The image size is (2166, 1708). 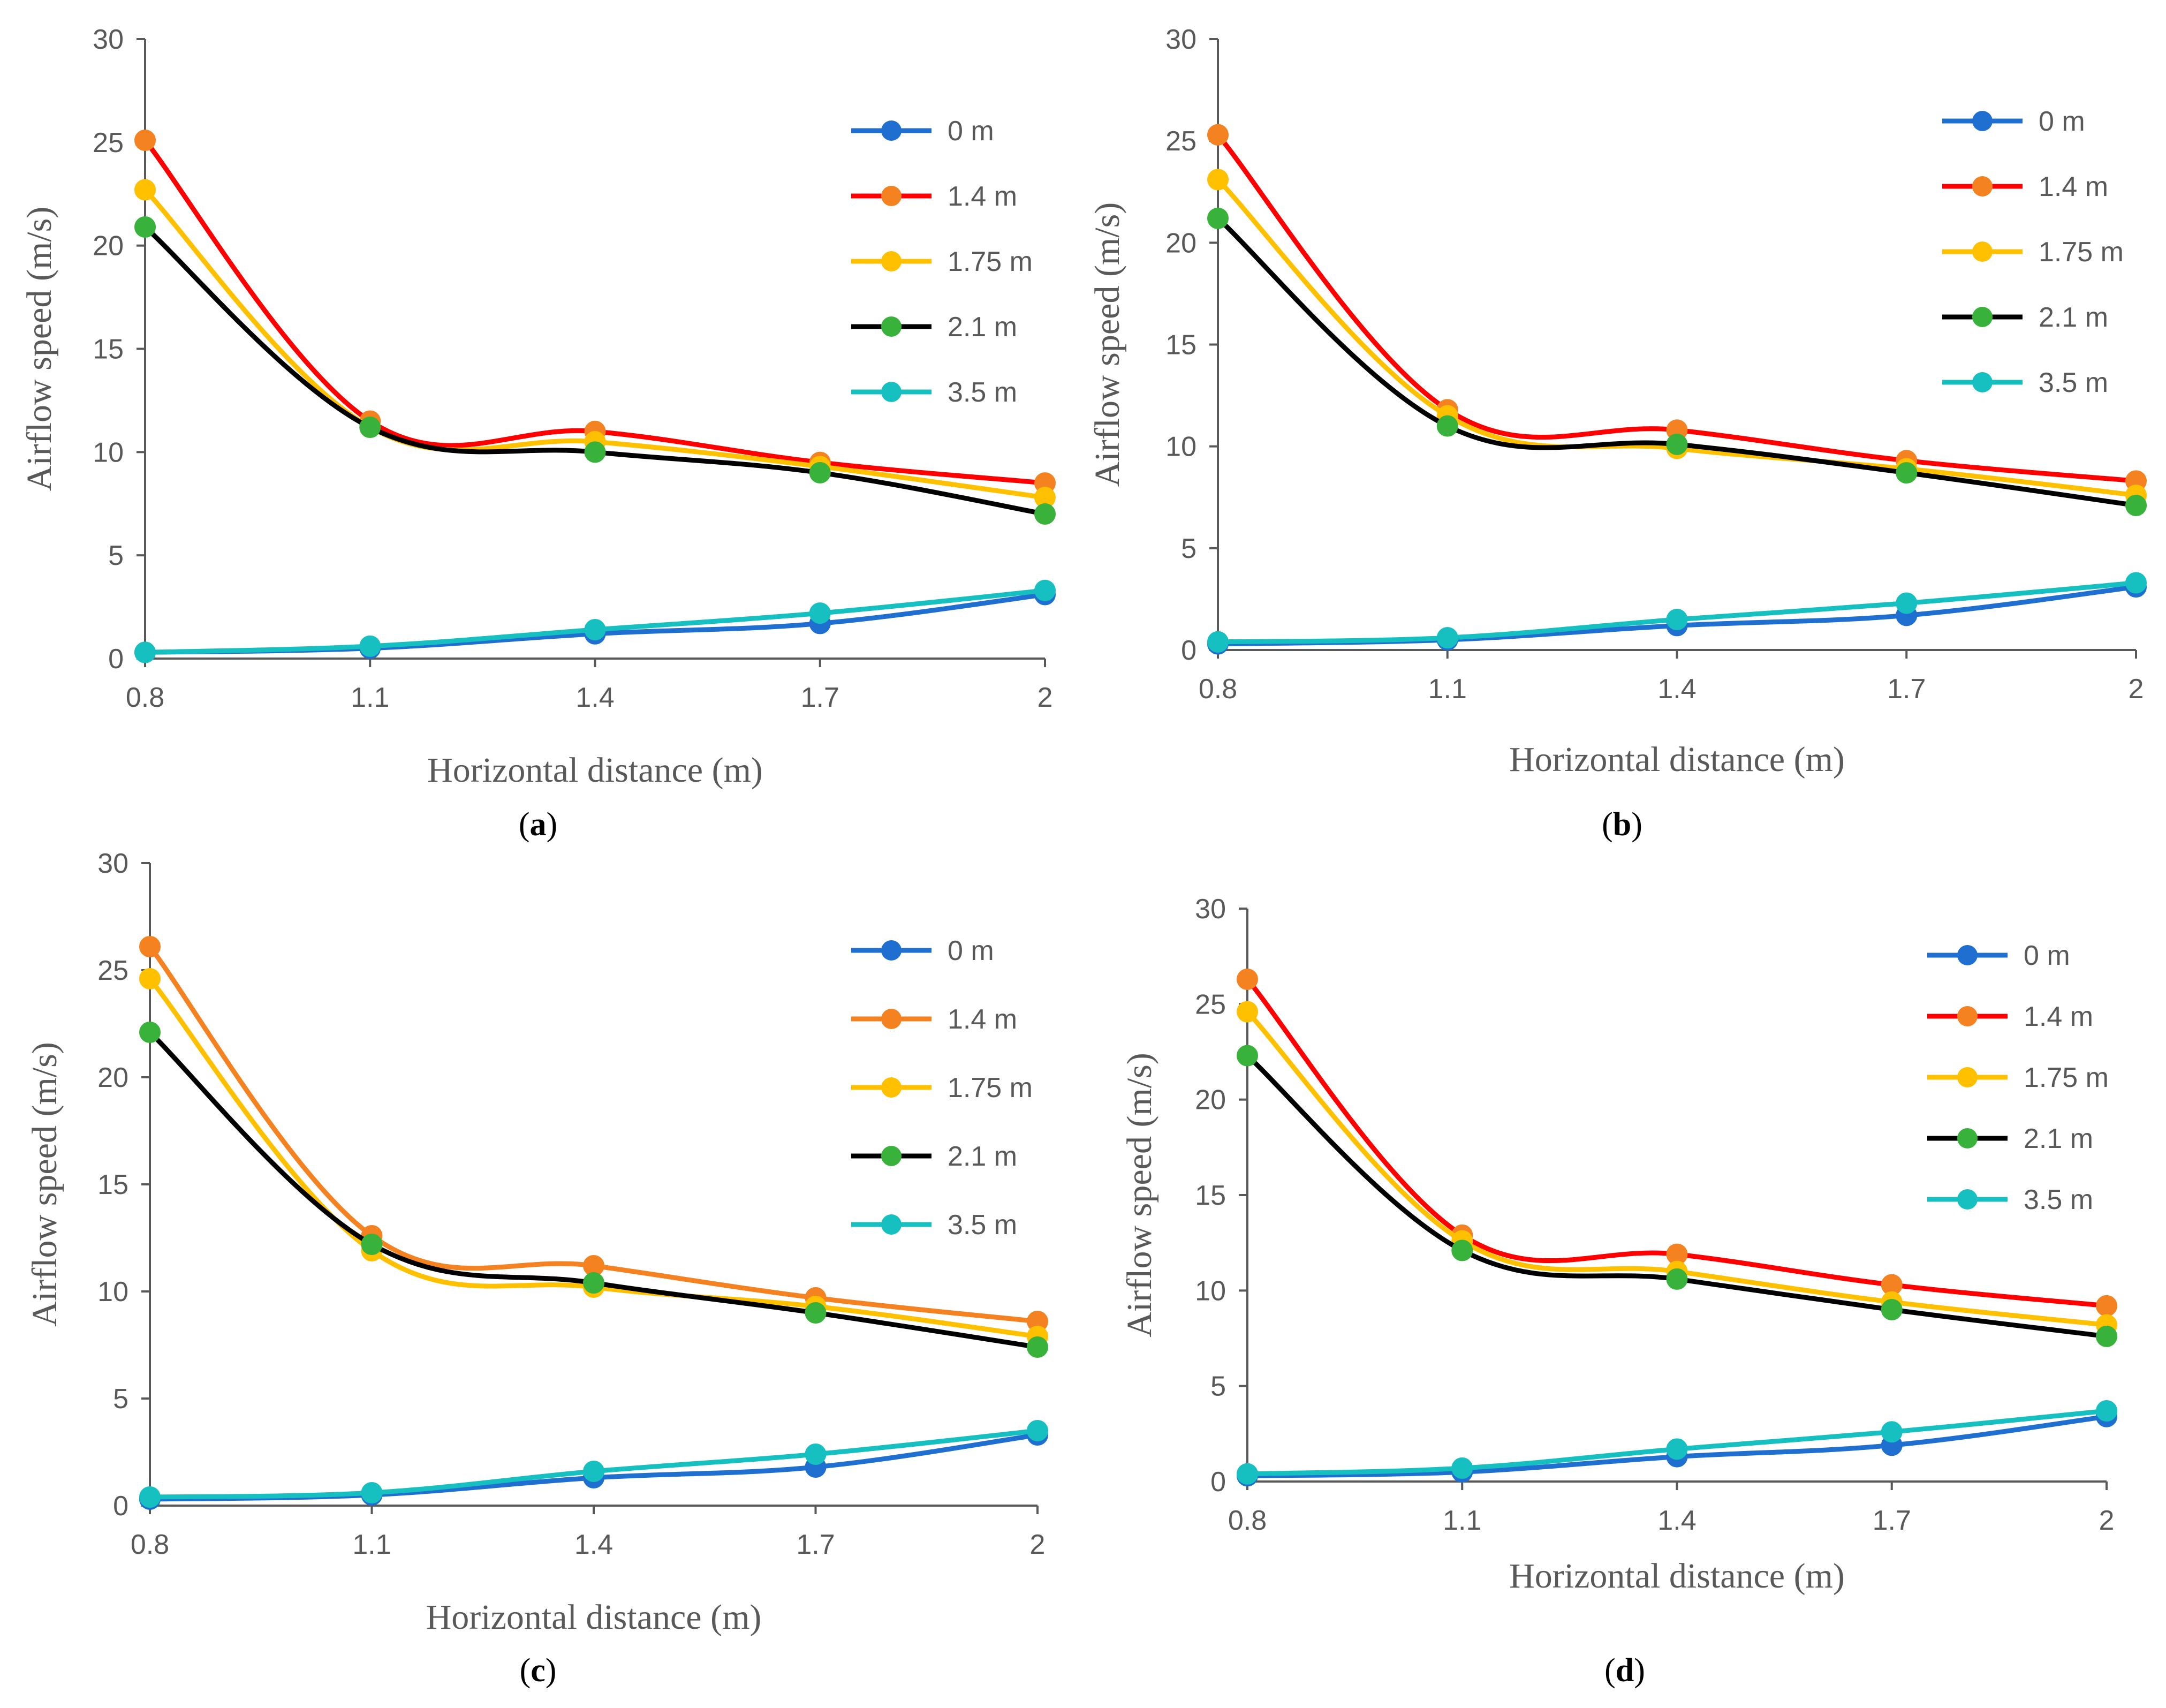 I want to click on y-tick-label: 20, so click(x=112, y=1077).